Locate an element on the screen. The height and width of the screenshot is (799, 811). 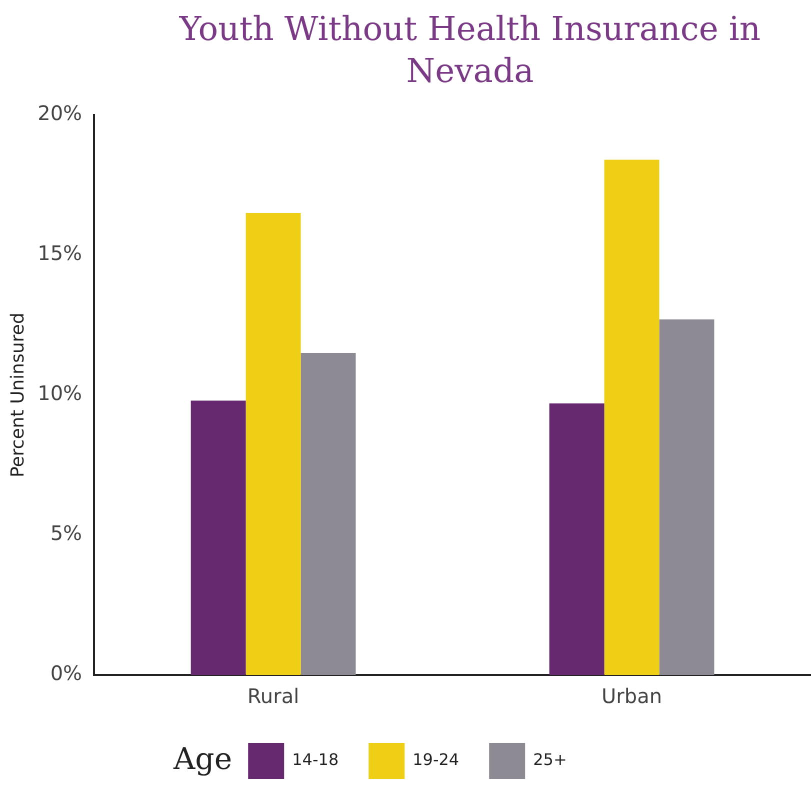
y-tick-label: 5% is located at coordinates (66, 533).